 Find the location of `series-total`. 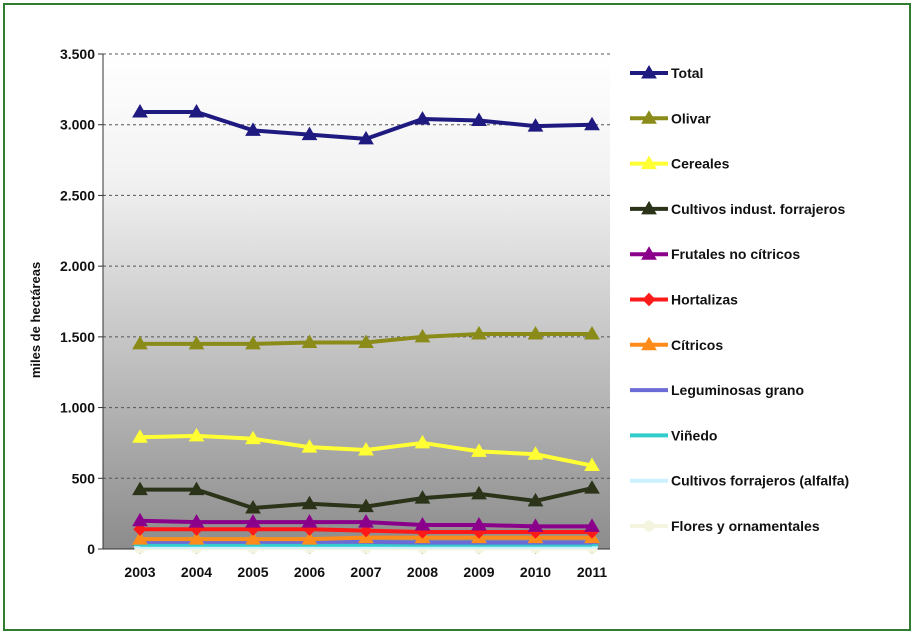

series-total is located at coordinates (366, 124).